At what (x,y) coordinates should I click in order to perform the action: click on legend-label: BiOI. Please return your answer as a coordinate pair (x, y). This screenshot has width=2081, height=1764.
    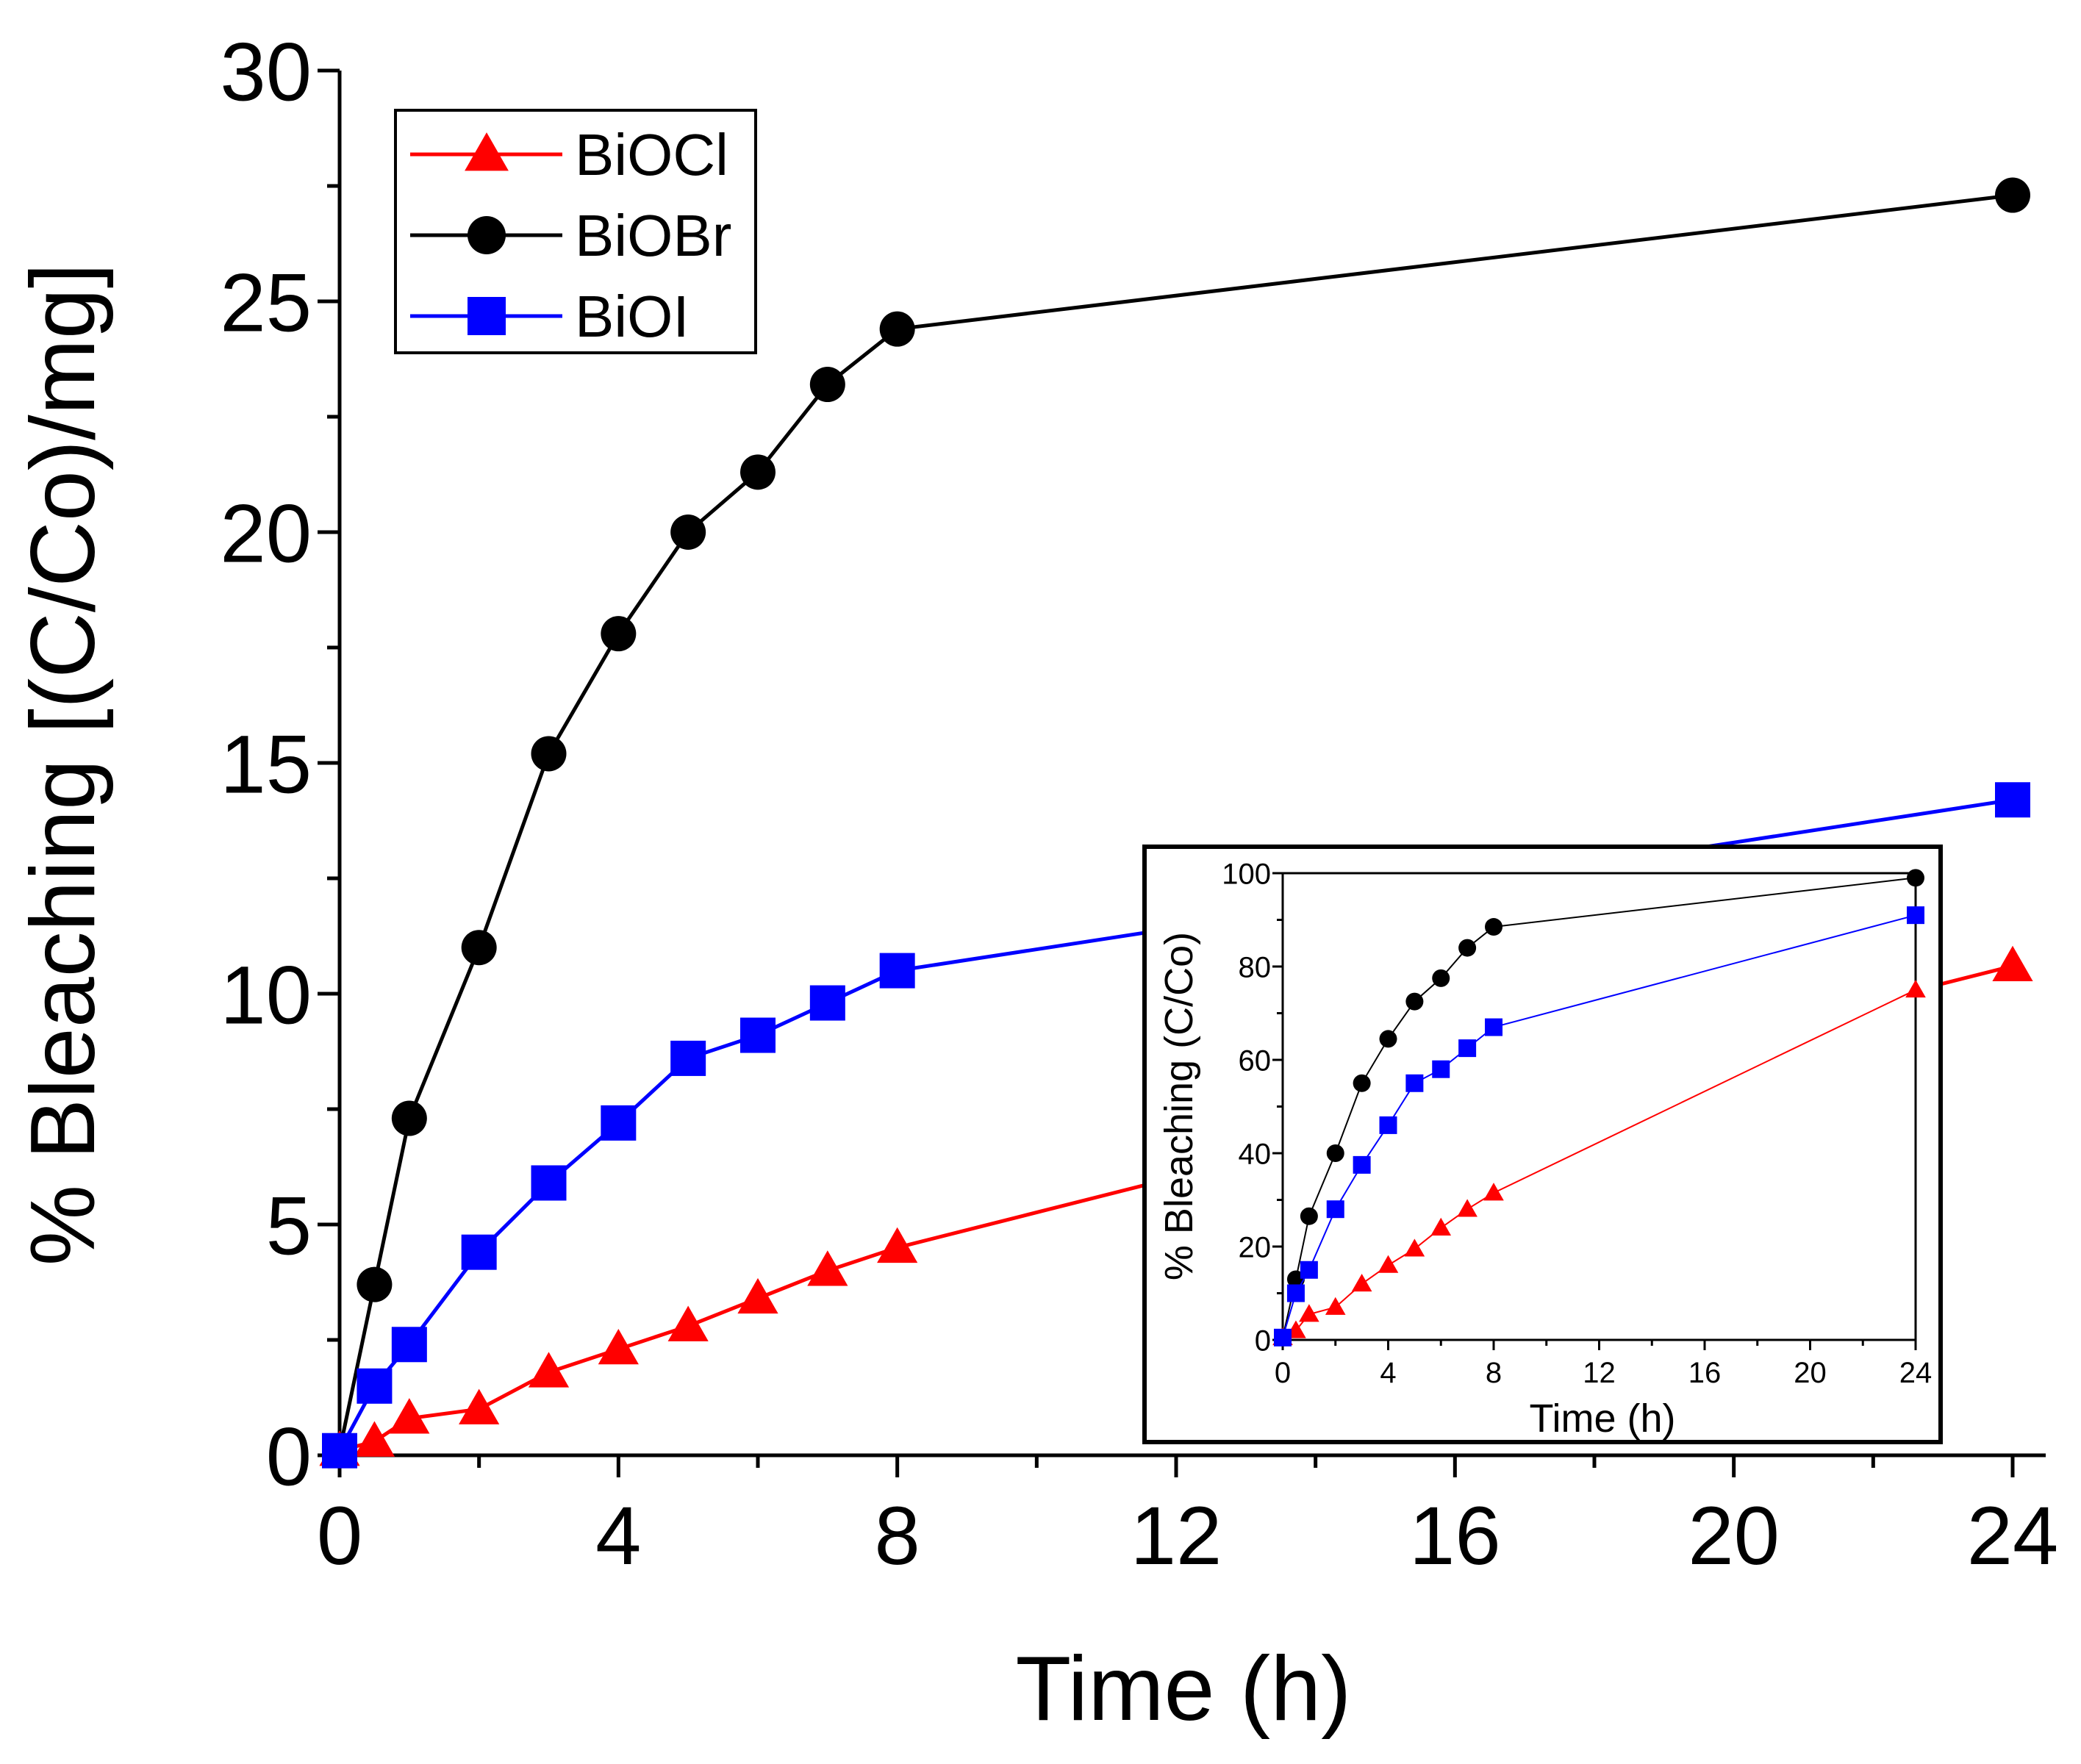
    Looking at the image, I should click on (632, 316).